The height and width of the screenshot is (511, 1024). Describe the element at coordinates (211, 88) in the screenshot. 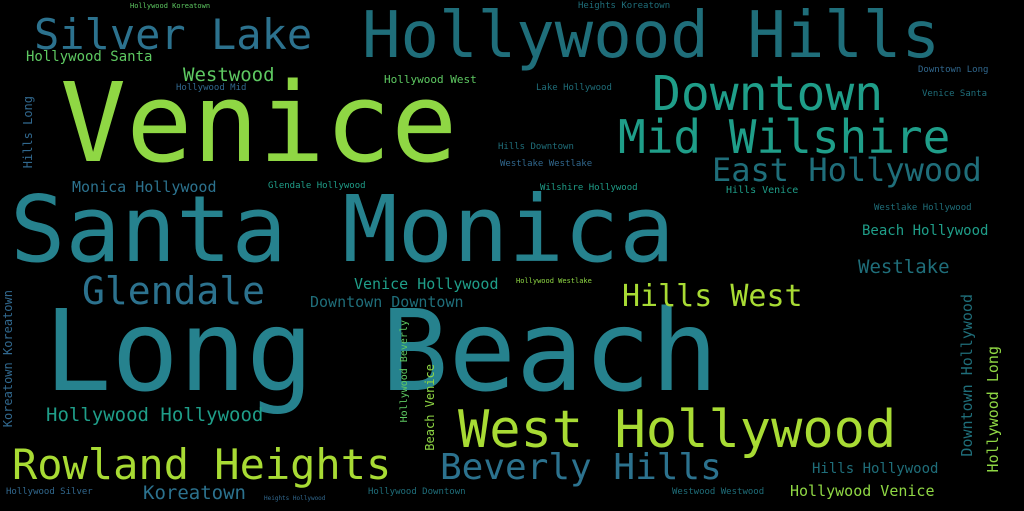

I see `word-hollywood-mid: Hollywood Mid` at that location.